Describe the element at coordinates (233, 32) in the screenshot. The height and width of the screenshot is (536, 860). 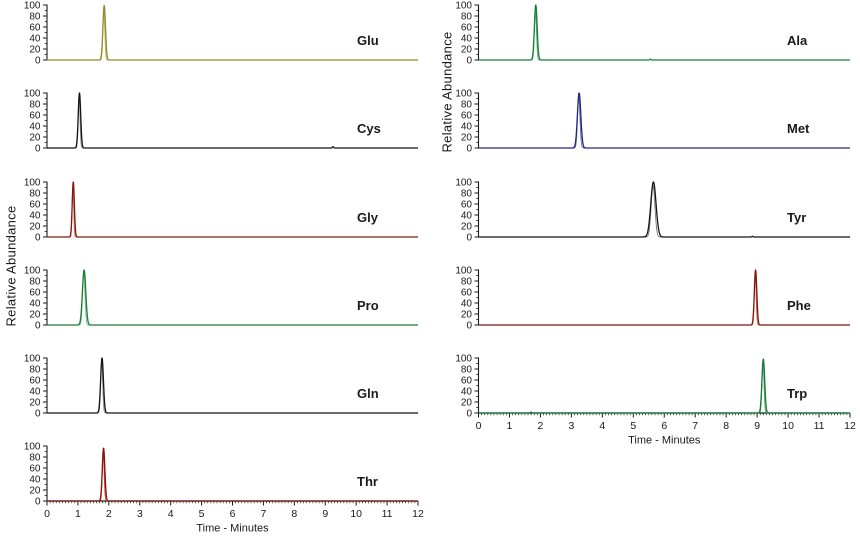
I see `trace-glu` at that location.